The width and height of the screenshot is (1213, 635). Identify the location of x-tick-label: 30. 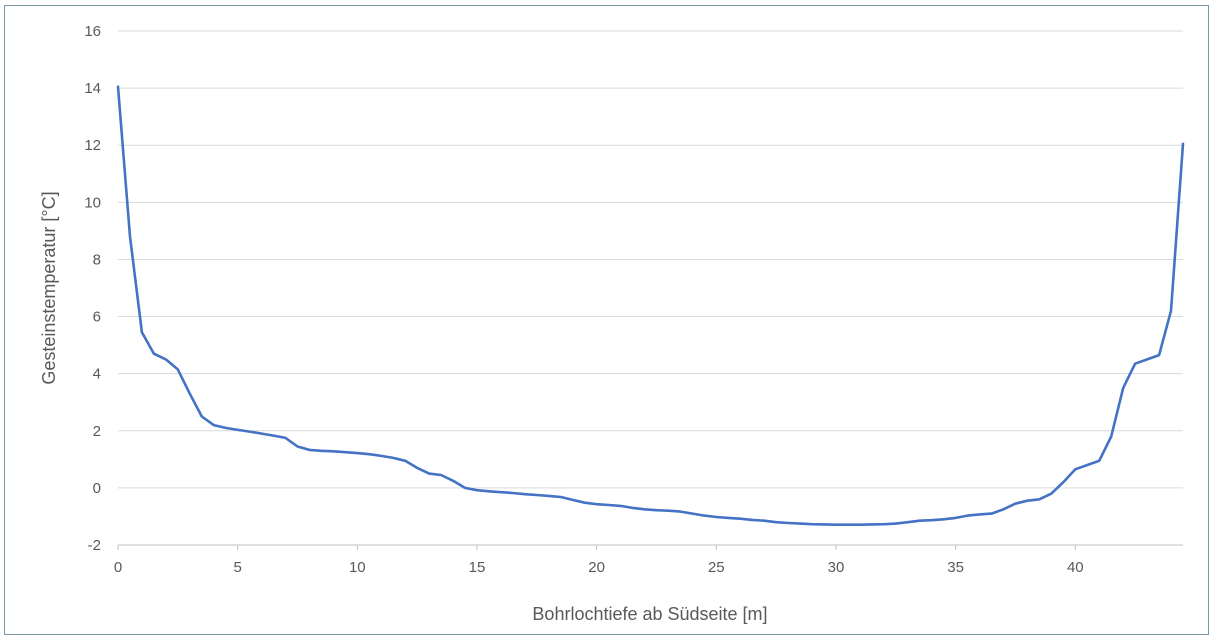
(836, 567).